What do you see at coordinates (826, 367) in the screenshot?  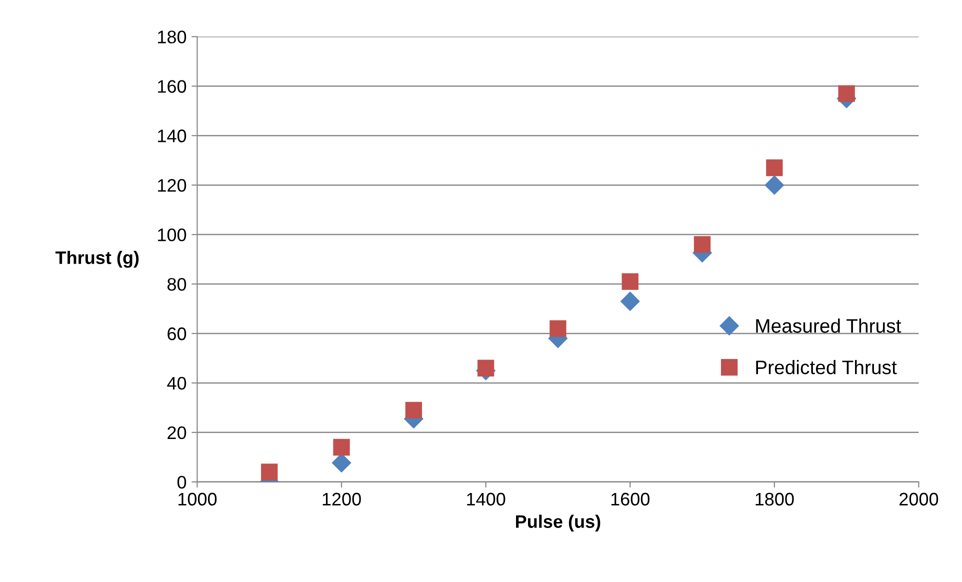 I see `legend-label: Predicted Thrust` at bounding box center [826, 367].